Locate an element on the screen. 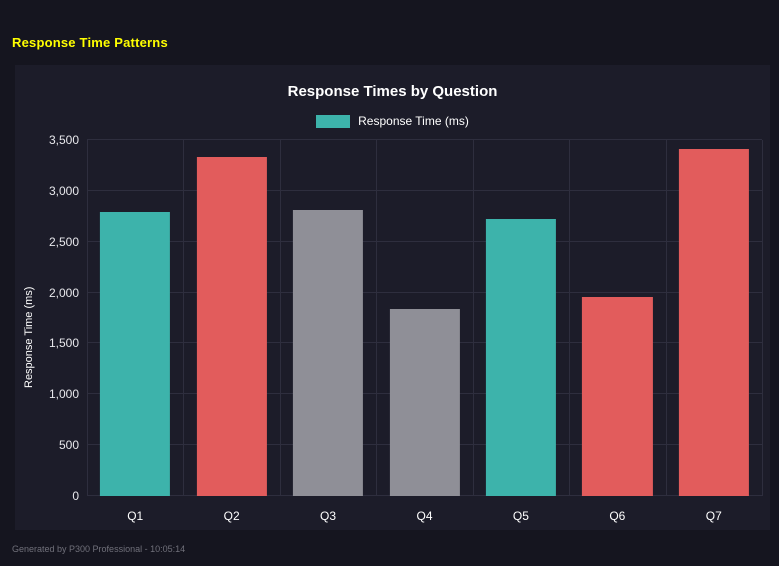 The height and width of the screenshot is (566, 779). y-tick-label: 3,000 is located at coordinates (63, 190).